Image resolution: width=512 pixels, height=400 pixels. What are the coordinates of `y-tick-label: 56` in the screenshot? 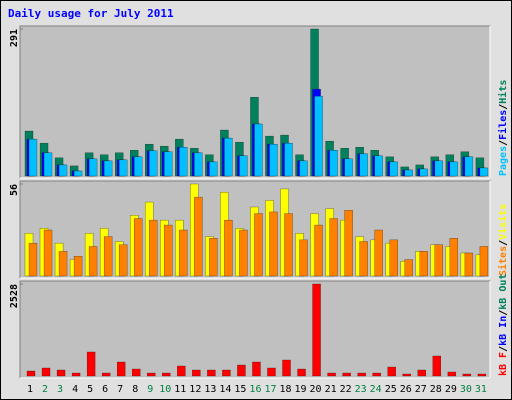 It's located at (14, 190).